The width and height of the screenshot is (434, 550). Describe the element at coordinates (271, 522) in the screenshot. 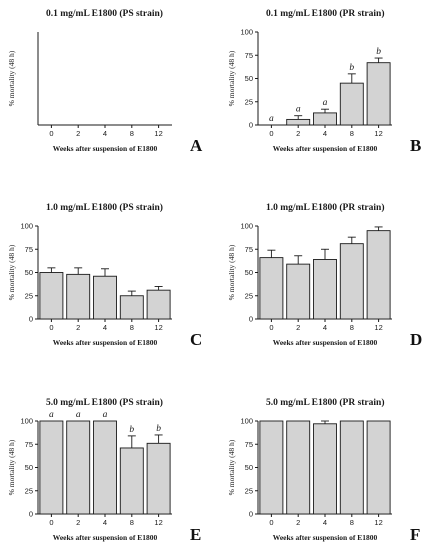

I see `panel-f-x-tick-label: 0` at that location.